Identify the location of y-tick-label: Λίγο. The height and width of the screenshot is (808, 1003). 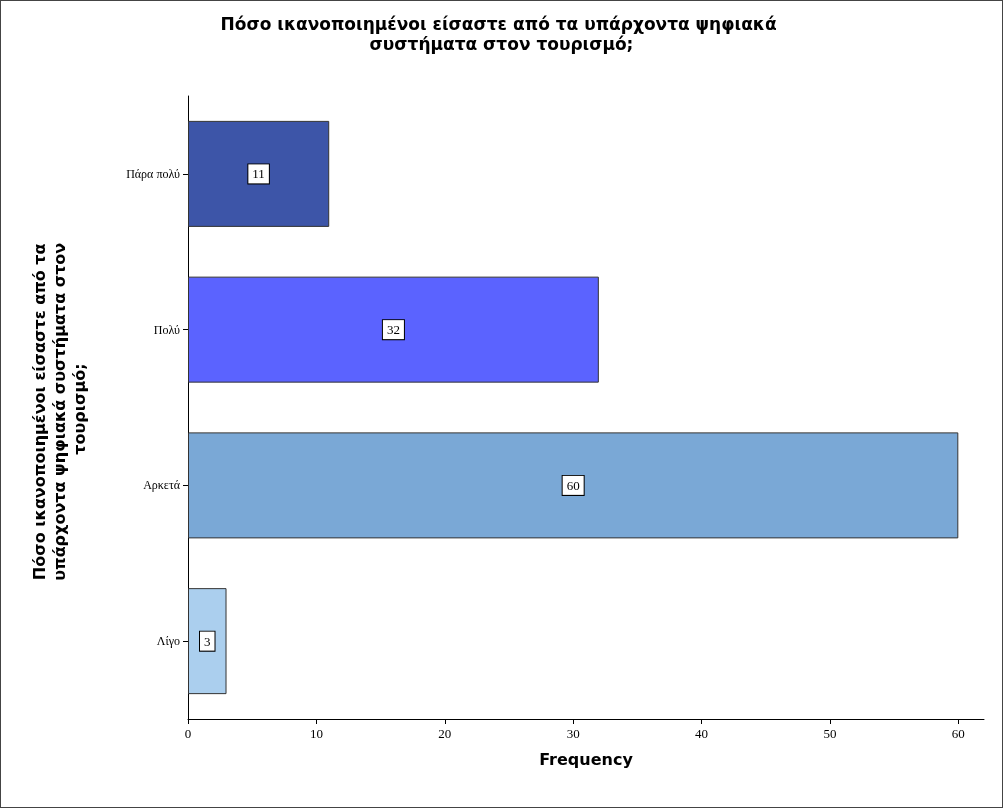
(168, 641).